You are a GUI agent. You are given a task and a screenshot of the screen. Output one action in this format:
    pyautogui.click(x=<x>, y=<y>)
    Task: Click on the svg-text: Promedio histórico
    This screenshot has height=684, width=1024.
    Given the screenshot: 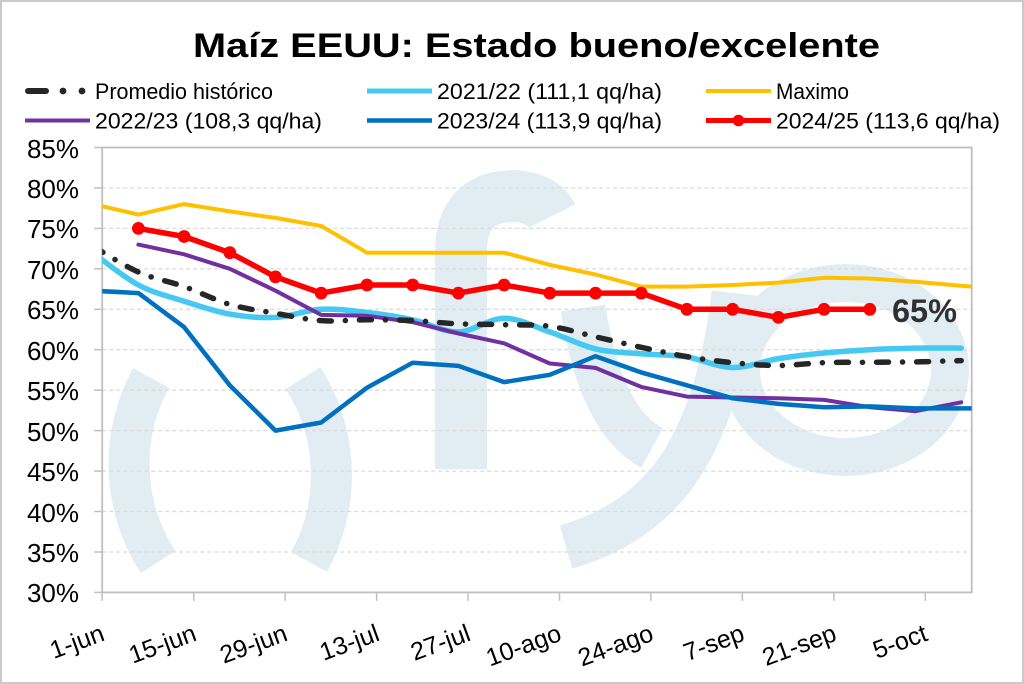 What is the action you would take?
    pyautogui.click(x=184, y=91)
    